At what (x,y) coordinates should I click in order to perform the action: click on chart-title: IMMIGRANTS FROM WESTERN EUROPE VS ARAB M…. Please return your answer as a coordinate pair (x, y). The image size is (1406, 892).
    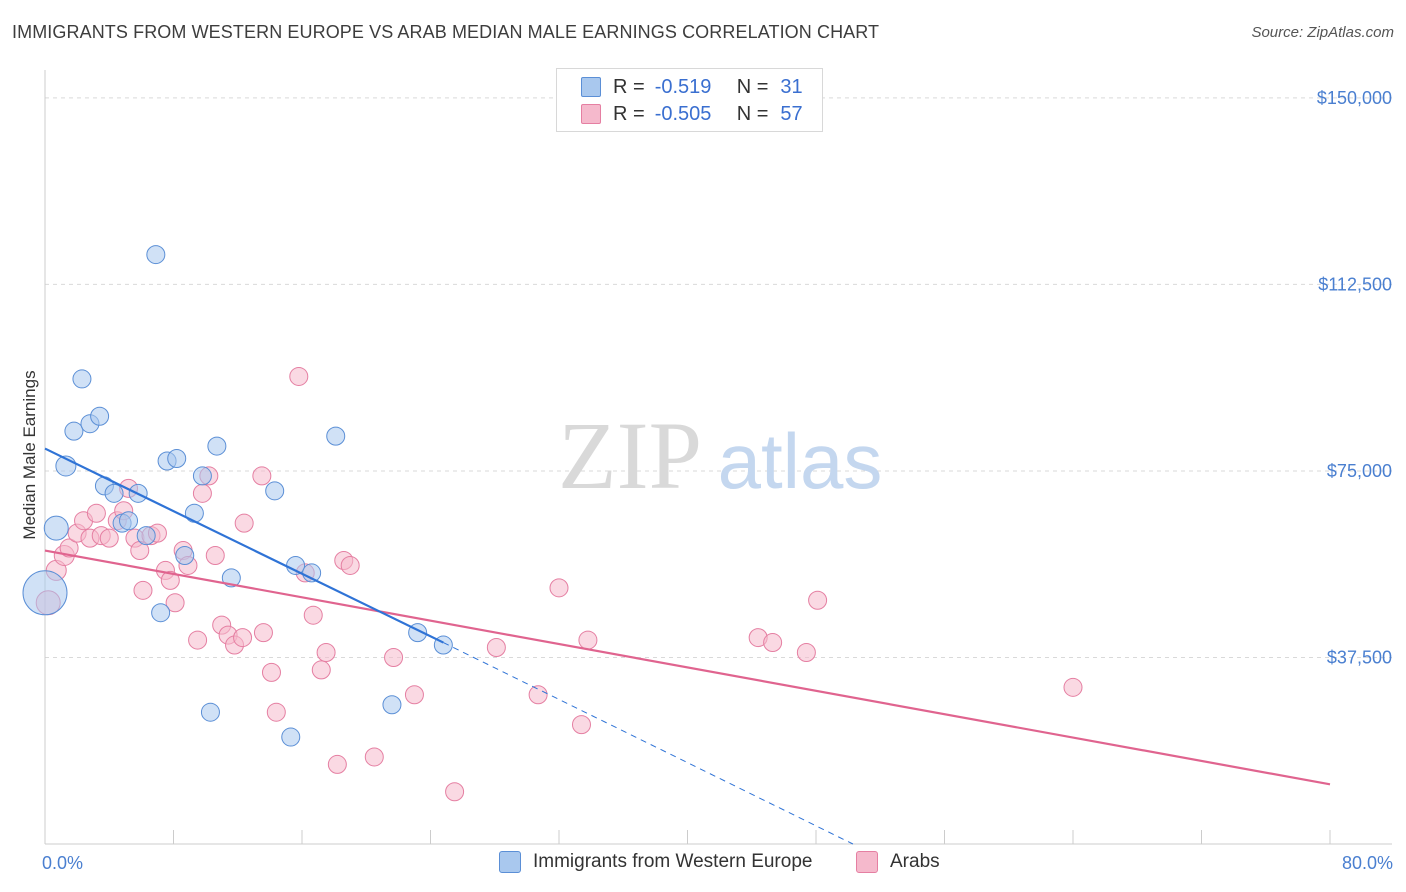
    Looking at the image, I should click on (446, 32).